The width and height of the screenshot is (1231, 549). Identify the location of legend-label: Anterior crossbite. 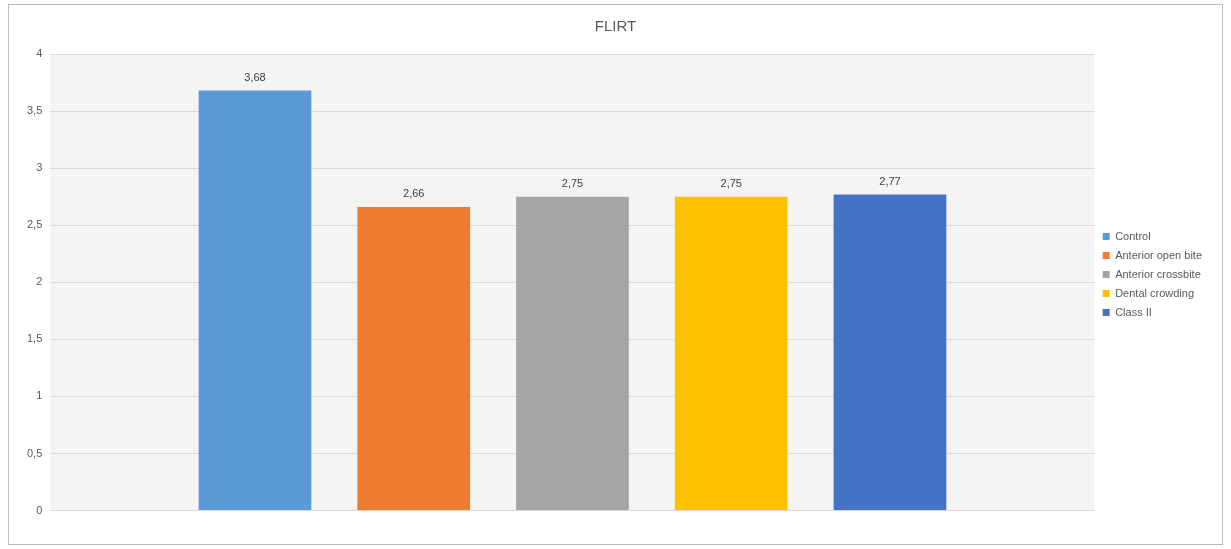
(1158, 273).